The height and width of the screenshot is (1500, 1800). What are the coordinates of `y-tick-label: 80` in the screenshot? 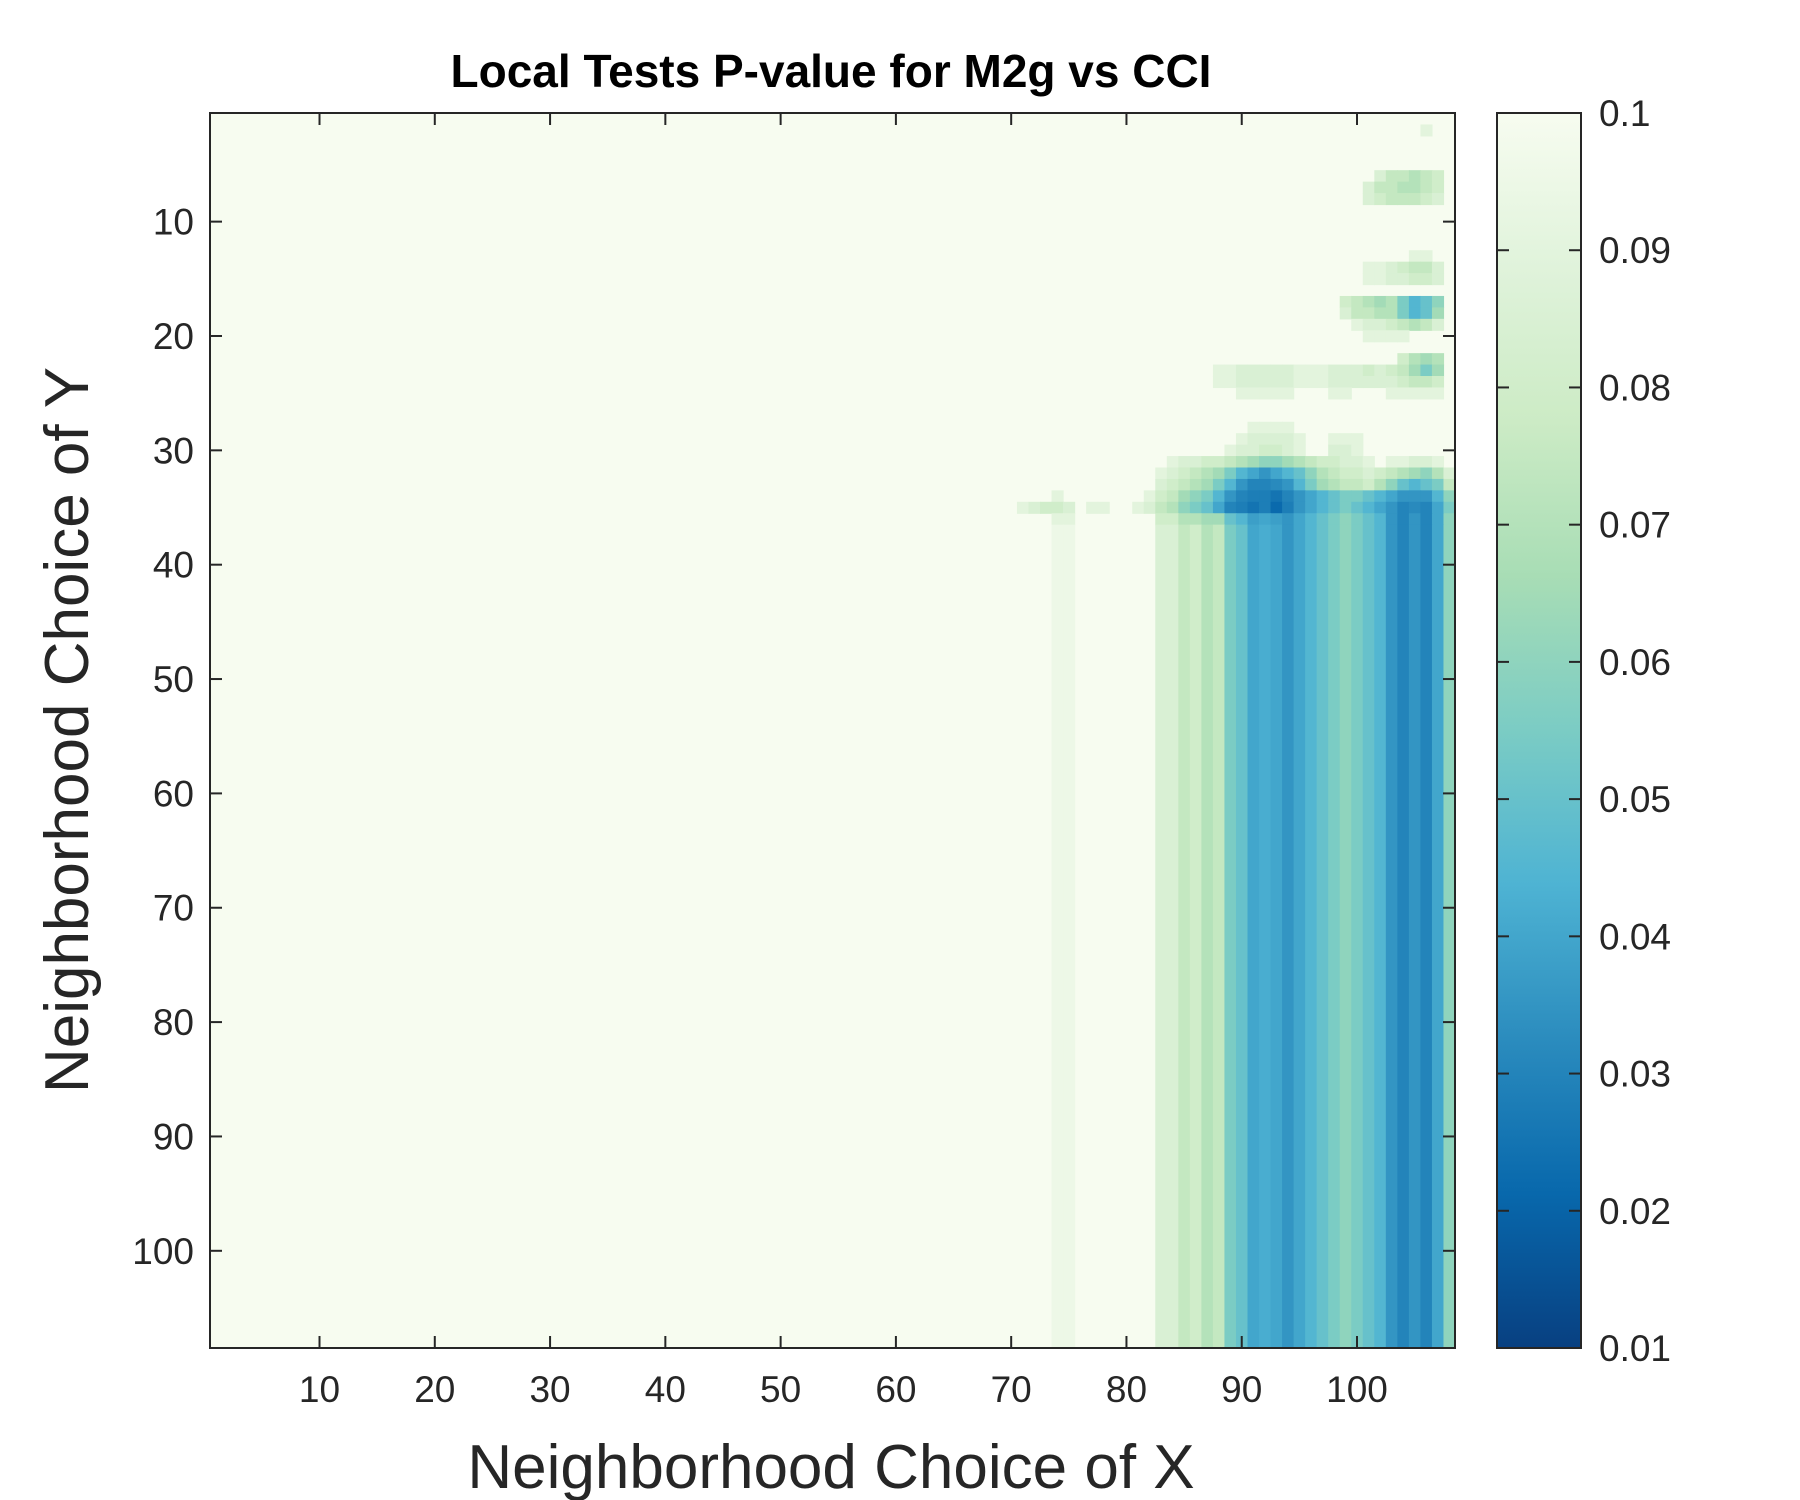 It's located at (173, 1022).